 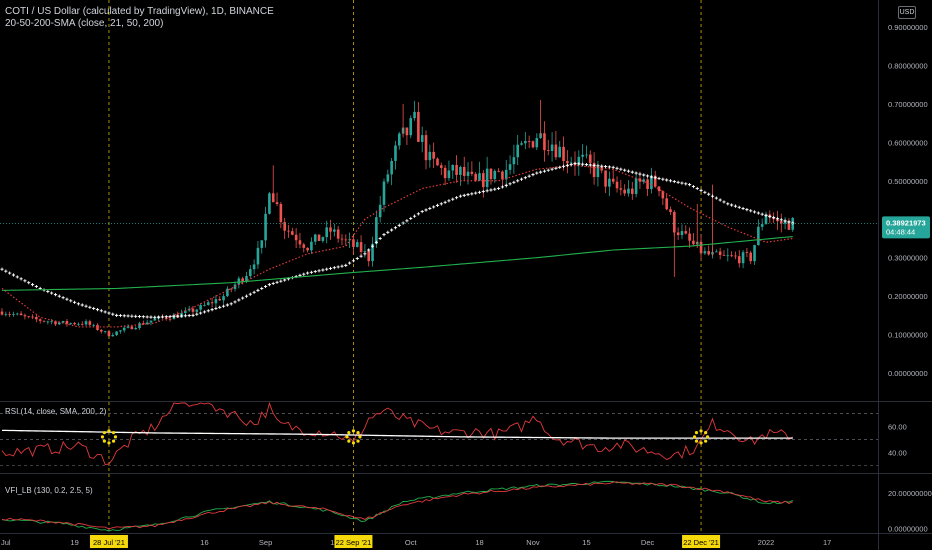 I want to click on highlighted-date-label: 22 Dec '21, so click(x=701, y=541).